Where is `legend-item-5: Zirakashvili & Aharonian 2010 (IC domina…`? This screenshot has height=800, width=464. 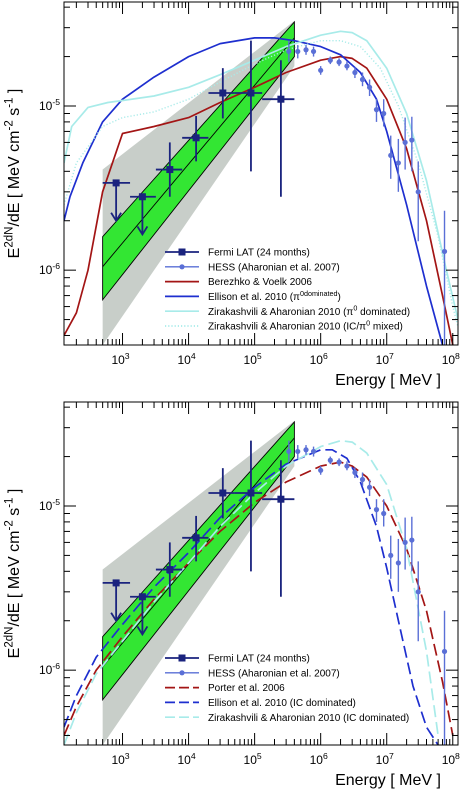
legend-item-5: Zirakashvili & Aharonian 2010 (IC domina… is located at coordinates (287, 718).